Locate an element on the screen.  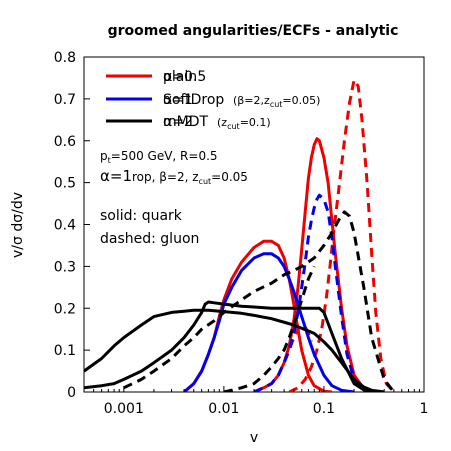
y-tick-label: 0.6 is located at coordinates (65, 142).